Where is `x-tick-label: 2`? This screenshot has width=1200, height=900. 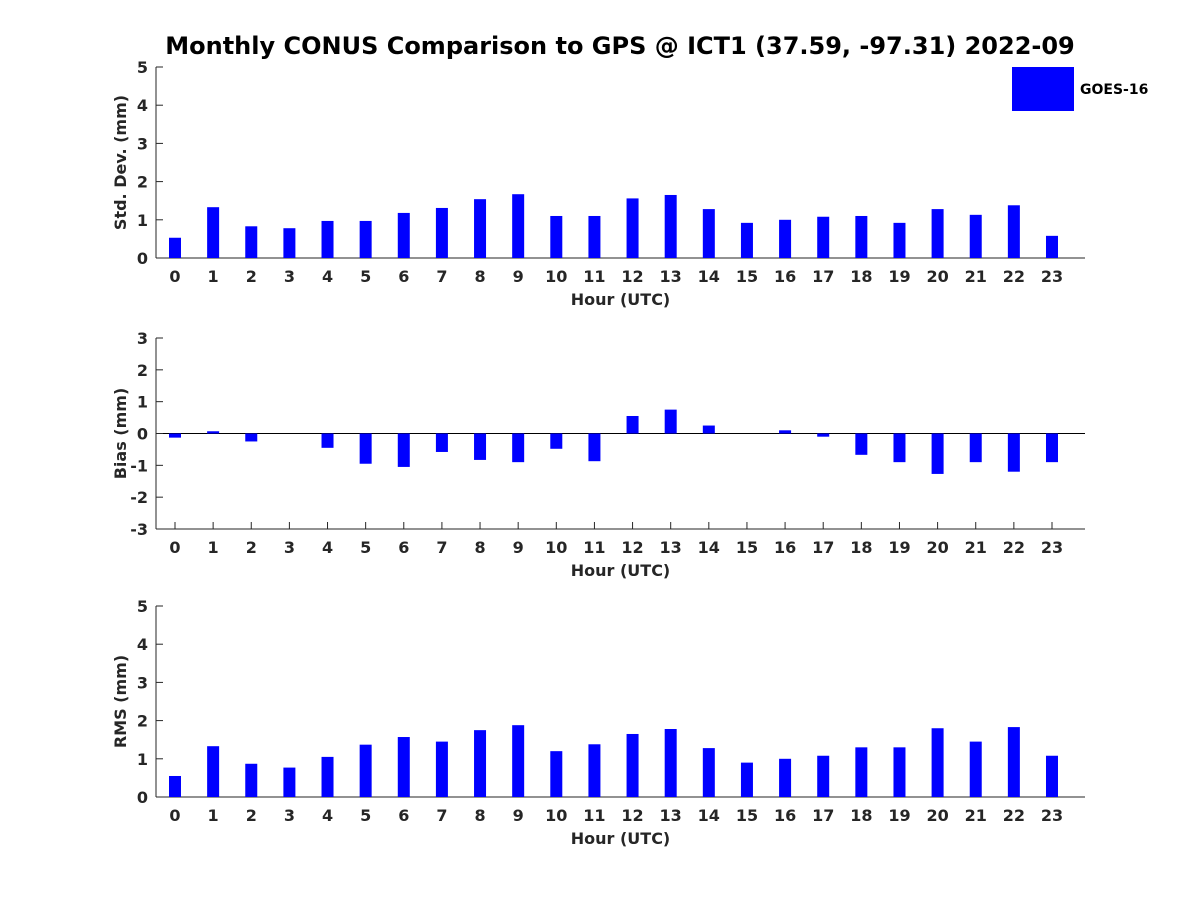
x-tick-label: 2 is located at coordinates (251, 815).